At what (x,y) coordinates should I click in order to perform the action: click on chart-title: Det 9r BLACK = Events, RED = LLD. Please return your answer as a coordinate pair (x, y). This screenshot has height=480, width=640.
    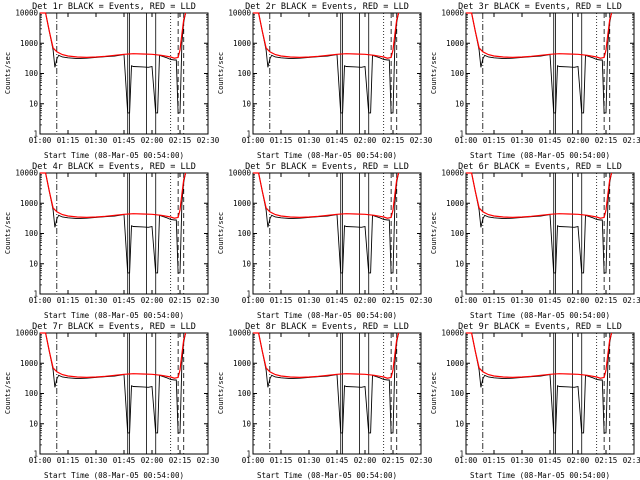
    Looking at the image, I should click on (540, 327).